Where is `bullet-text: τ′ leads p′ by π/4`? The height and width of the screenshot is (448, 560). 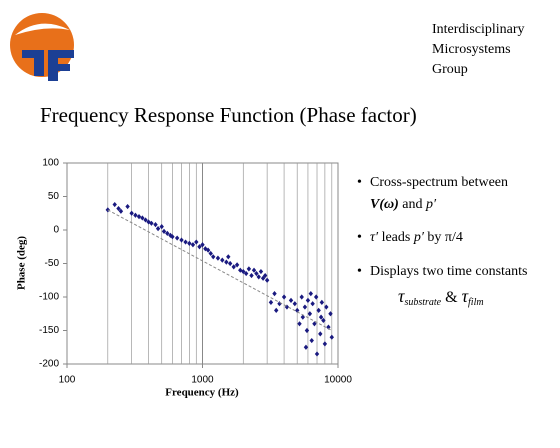
bullet-text: τ′ leads p′ by π/4 is located at coordinates (416, 237).